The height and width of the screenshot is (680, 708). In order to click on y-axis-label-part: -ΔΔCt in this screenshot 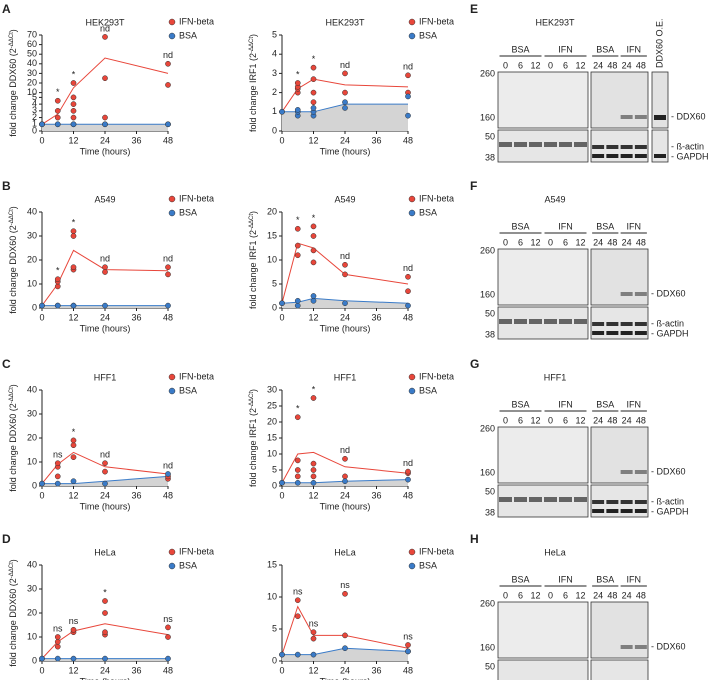, I will do `click(252, 400)`.